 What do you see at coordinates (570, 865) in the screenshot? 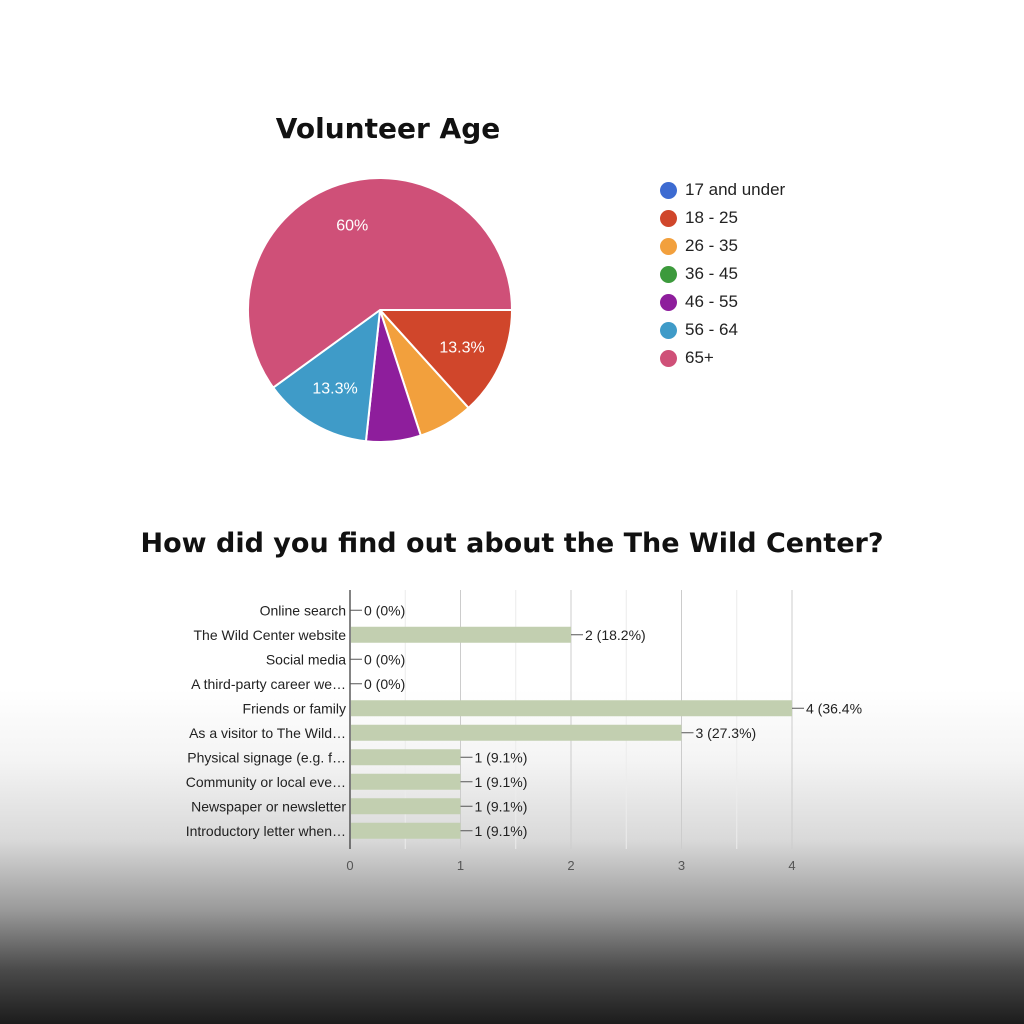
I see `x-tick-label: 2` at bounding box center [570, 865].